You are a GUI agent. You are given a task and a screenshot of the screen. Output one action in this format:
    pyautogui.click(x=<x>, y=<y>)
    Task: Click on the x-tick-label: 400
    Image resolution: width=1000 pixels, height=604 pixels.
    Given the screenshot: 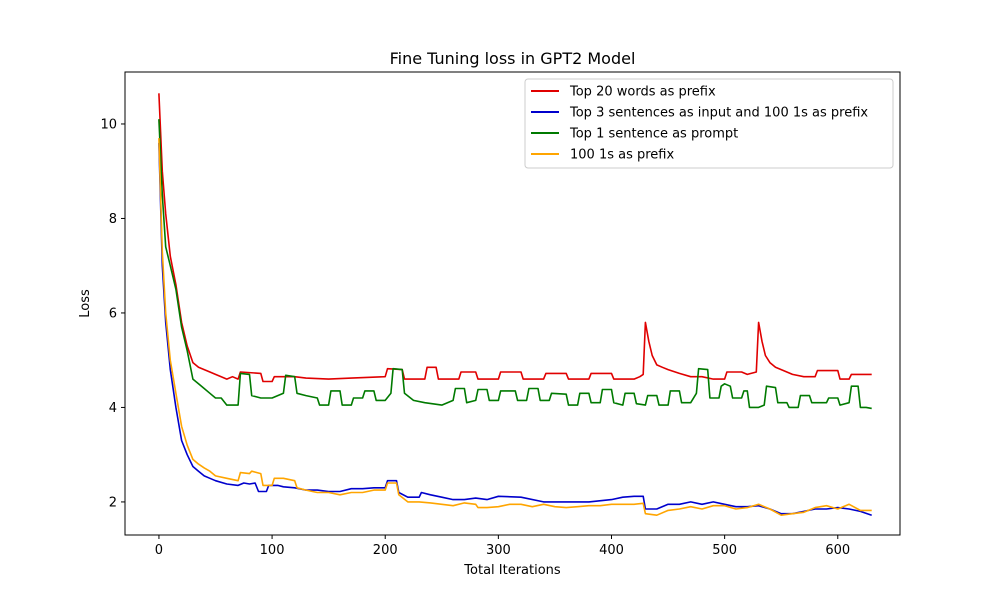 What is the action you would take?
    pyautogui.click(x=611, y=550)
    